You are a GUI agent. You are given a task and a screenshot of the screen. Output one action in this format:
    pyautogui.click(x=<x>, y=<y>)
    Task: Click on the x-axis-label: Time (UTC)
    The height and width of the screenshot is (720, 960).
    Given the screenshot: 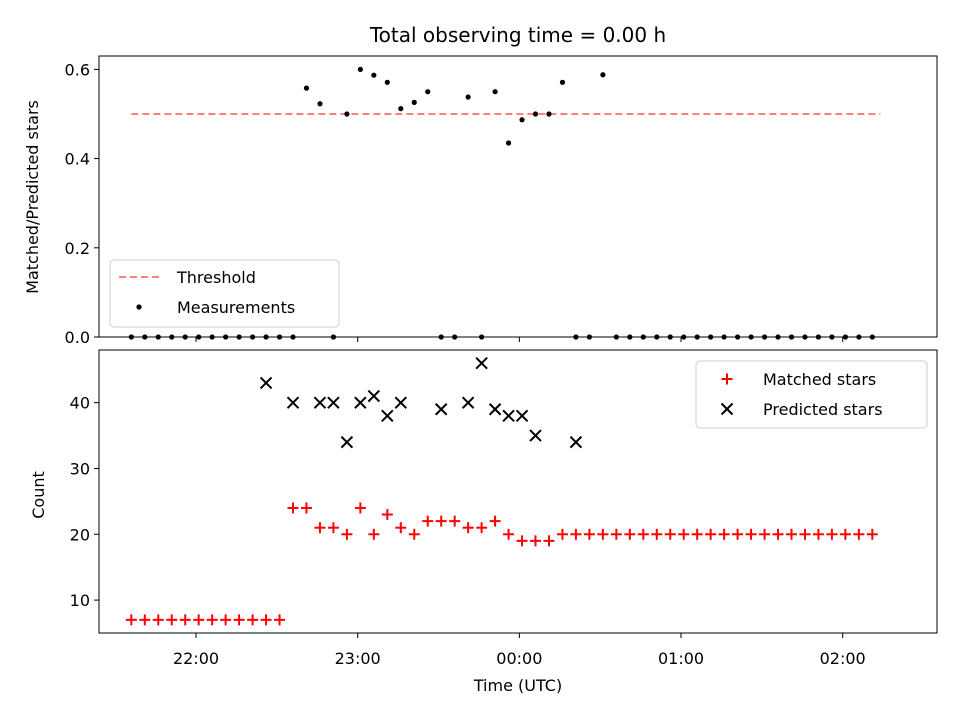 What is the action you would take?
    pyautogui.click(x=517, y=685)
    